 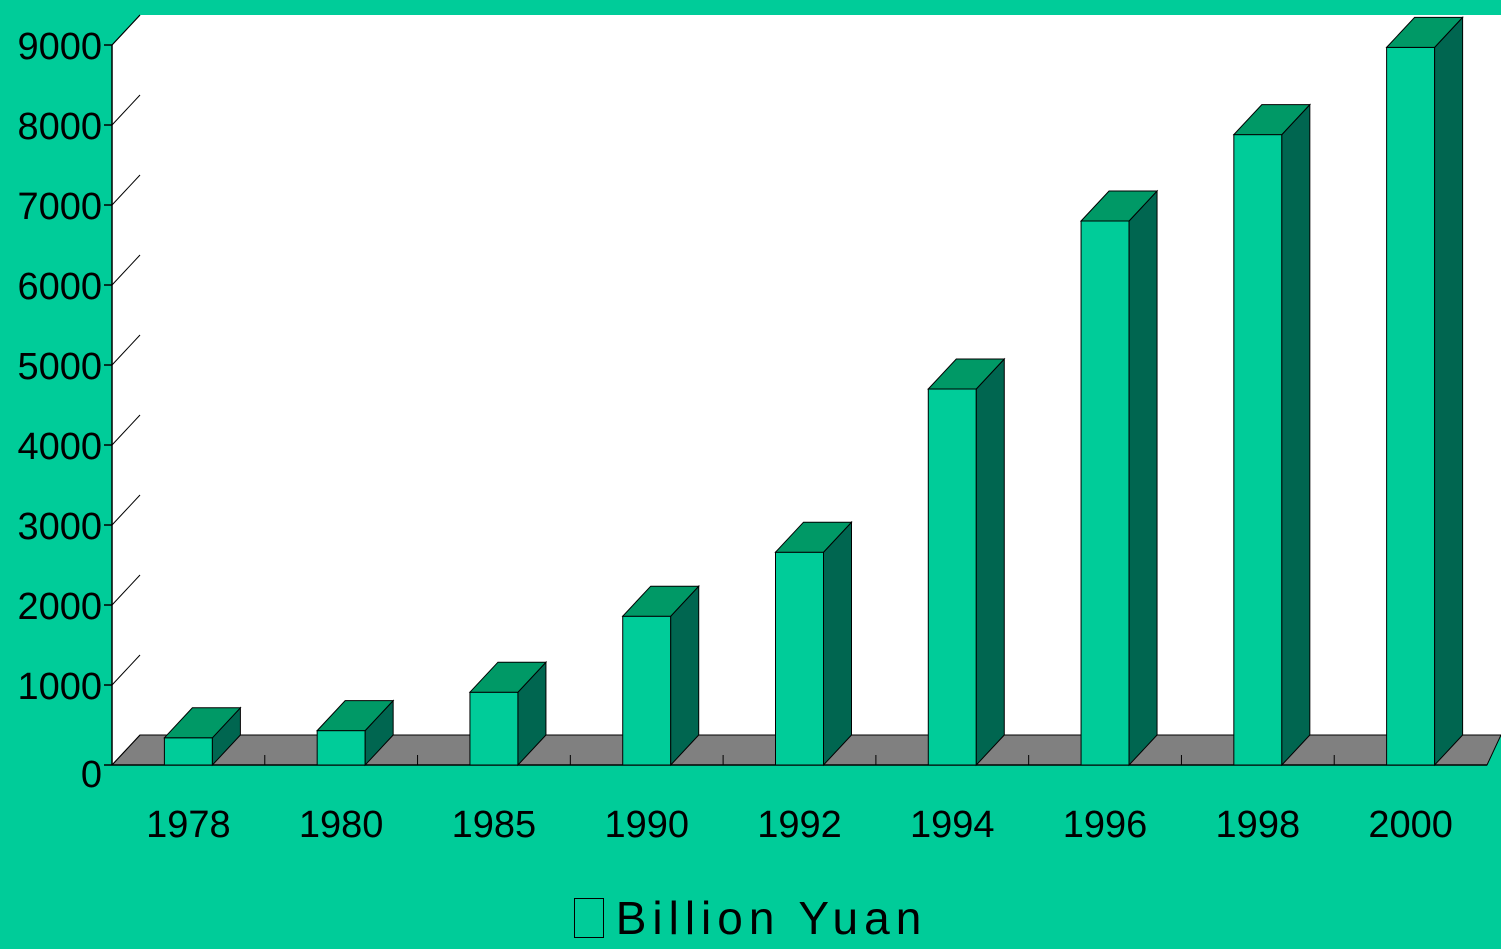 I want to click on x-tick-label: 1980, so click(x=341, y=825).